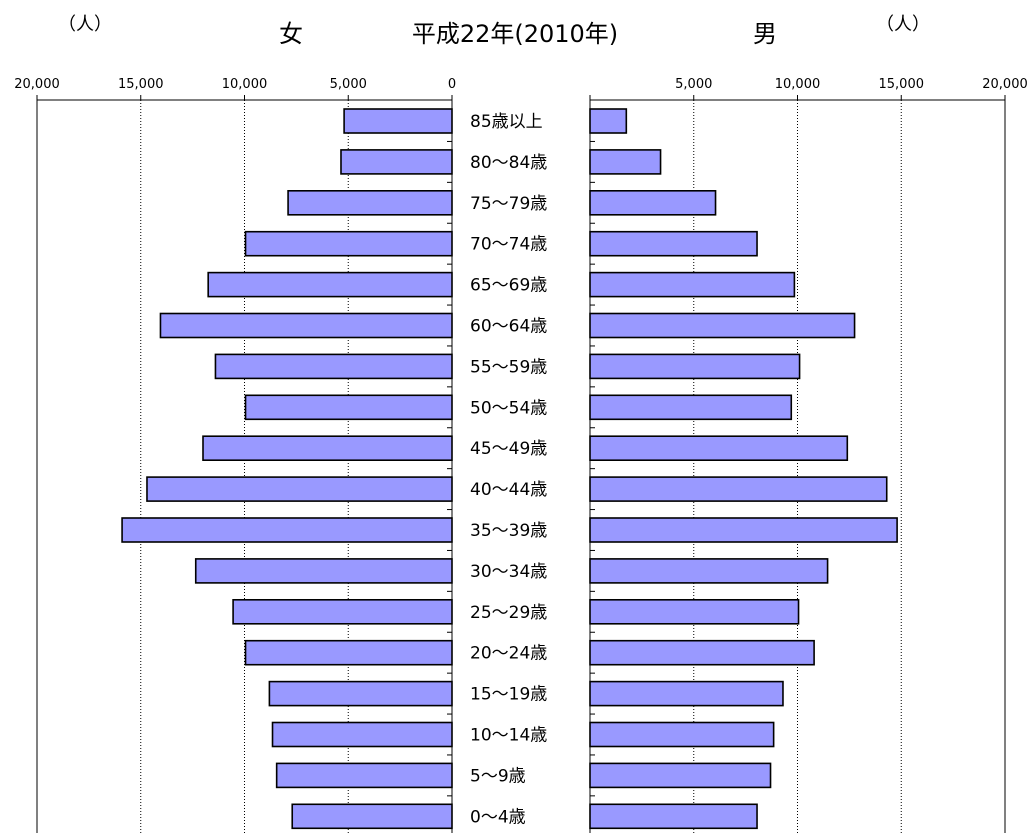  Describe the element at coordinates (508, 736) in the screenshot. I see `age-group-label: 10～14歳` at that location.